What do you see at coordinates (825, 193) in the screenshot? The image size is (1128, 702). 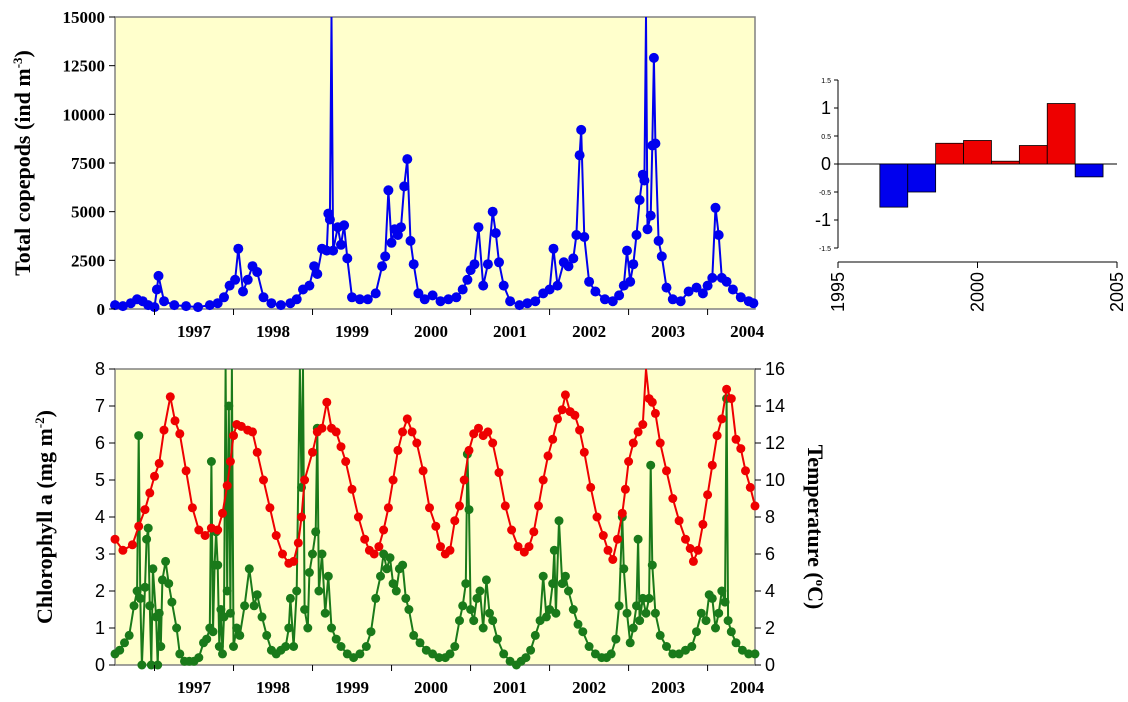 I see `anomaly-y-tick-label: -0.5` at bounding box center [825, 193].